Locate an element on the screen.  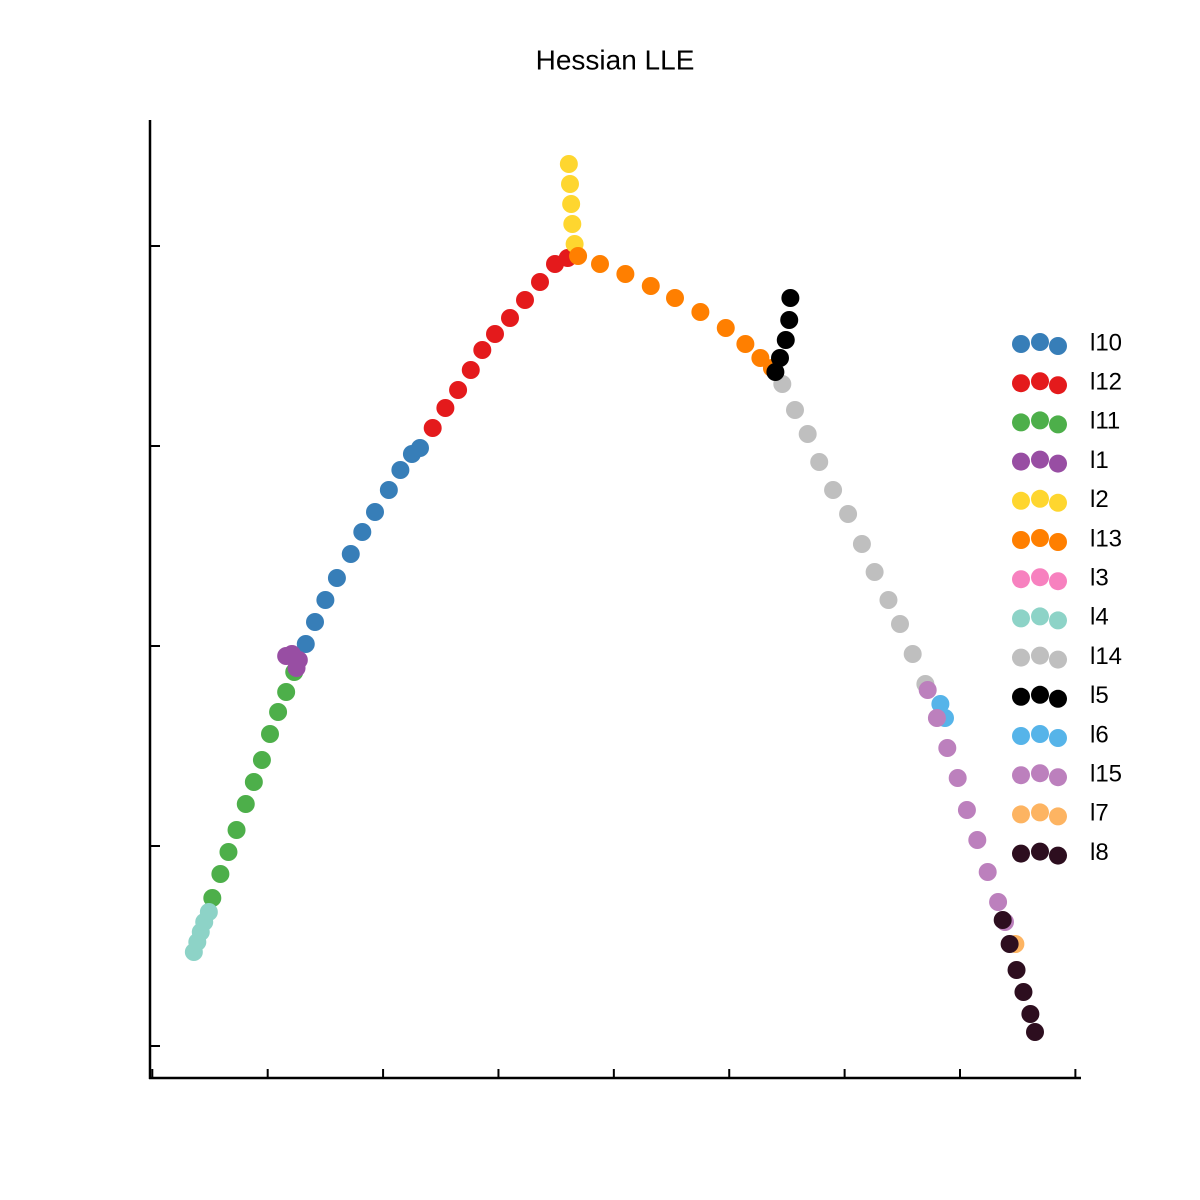
legend-label: l4 is located at coordinates (1099, 617).